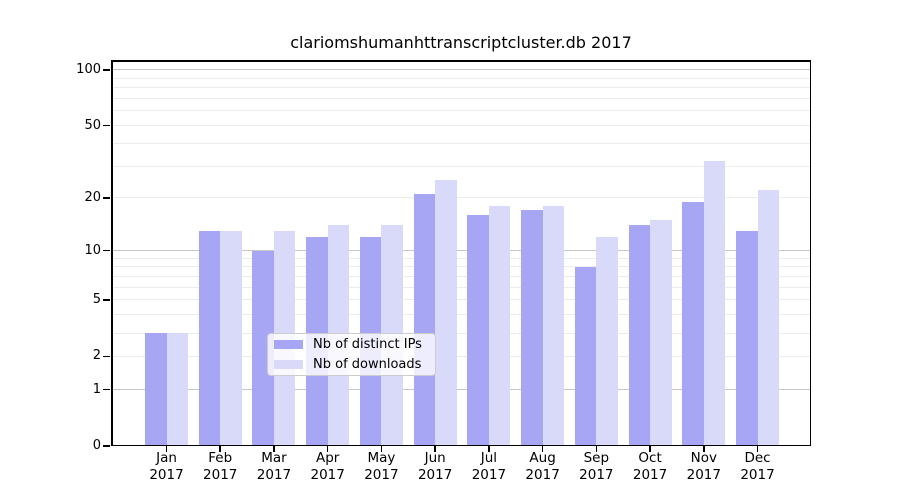 The image size is (900, 500). I want to click on legend-item-nb-of-distinct-ips: Nb of distinct IPs, so click(350, 344).